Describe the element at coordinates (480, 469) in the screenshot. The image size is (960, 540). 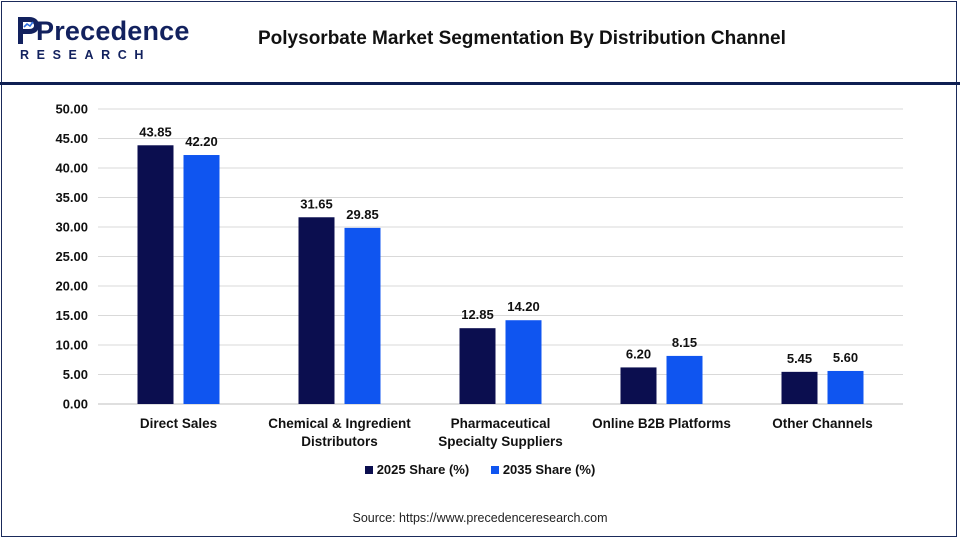
I see `legend: 2025 Share (%) 2035 Share (%)` at that location.